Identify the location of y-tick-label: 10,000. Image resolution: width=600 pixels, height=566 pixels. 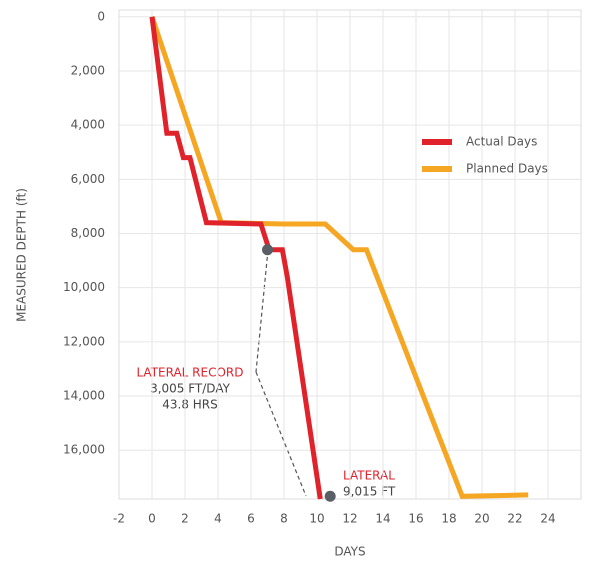
(84, 287).